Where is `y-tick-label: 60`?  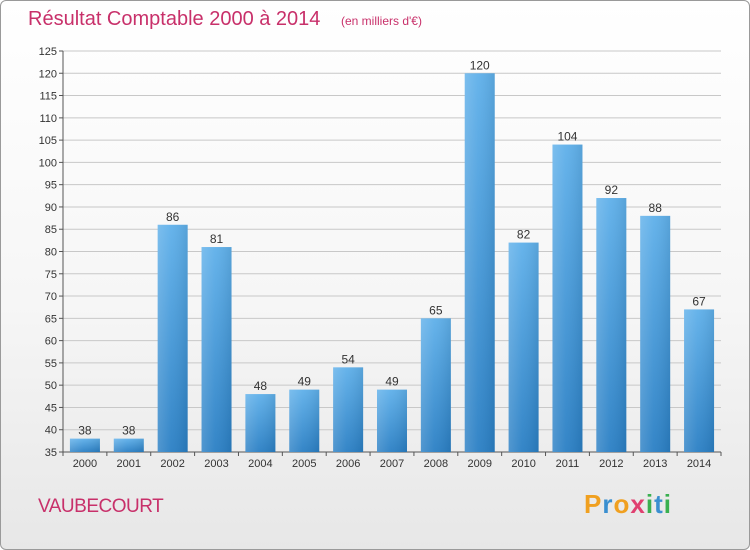
y-tick-label: 60 is located at coordinates (51, 342).